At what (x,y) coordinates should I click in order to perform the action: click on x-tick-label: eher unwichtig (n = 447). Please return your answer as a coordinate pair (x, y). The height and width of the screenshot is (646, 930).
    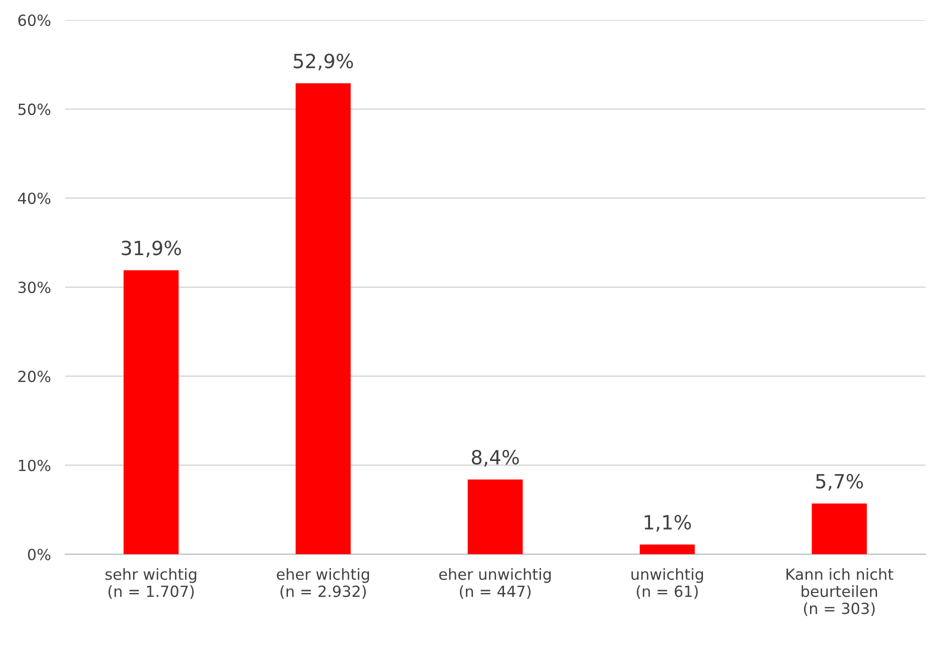
    Looking at the image, I should click on (495, 583).